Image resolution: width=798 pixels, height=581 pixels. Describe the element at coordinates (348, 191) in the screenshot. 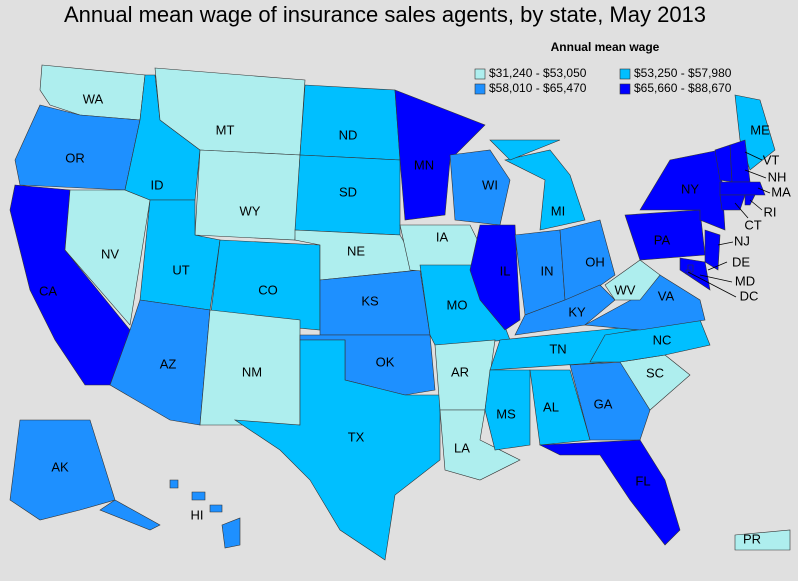

I see `state-label: SD` at that location.